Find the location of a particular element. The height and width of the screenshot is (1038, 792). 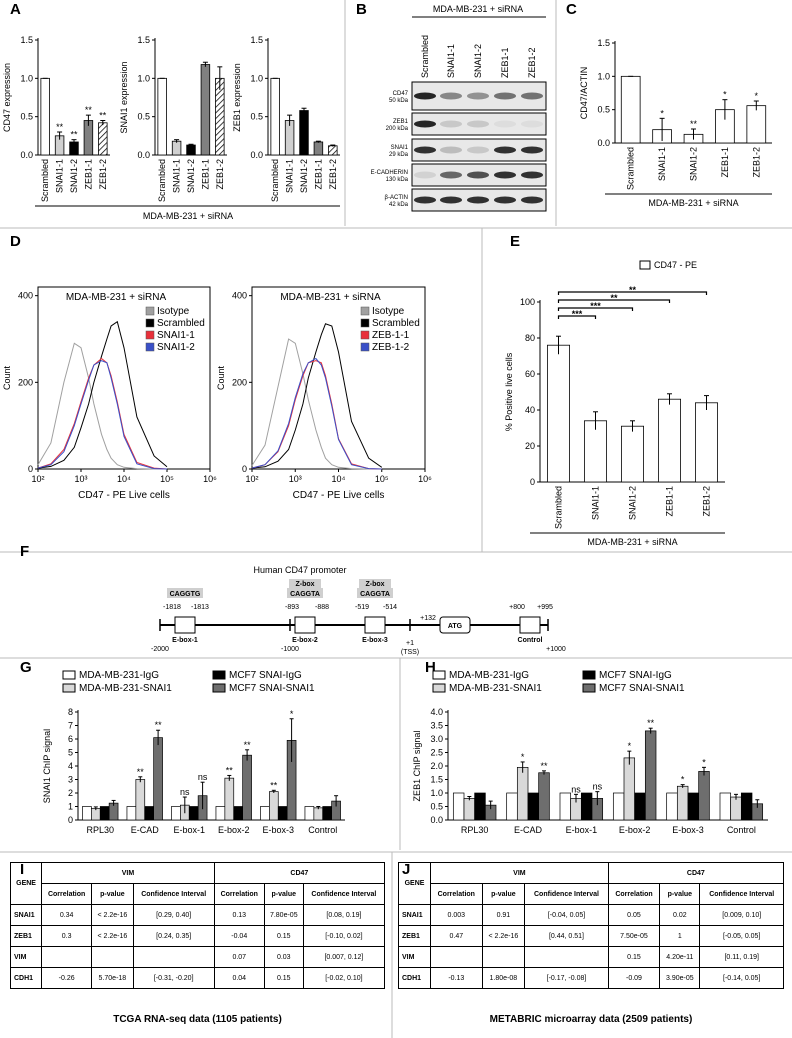

site-start: -893 is located at coordinates (292, 607).